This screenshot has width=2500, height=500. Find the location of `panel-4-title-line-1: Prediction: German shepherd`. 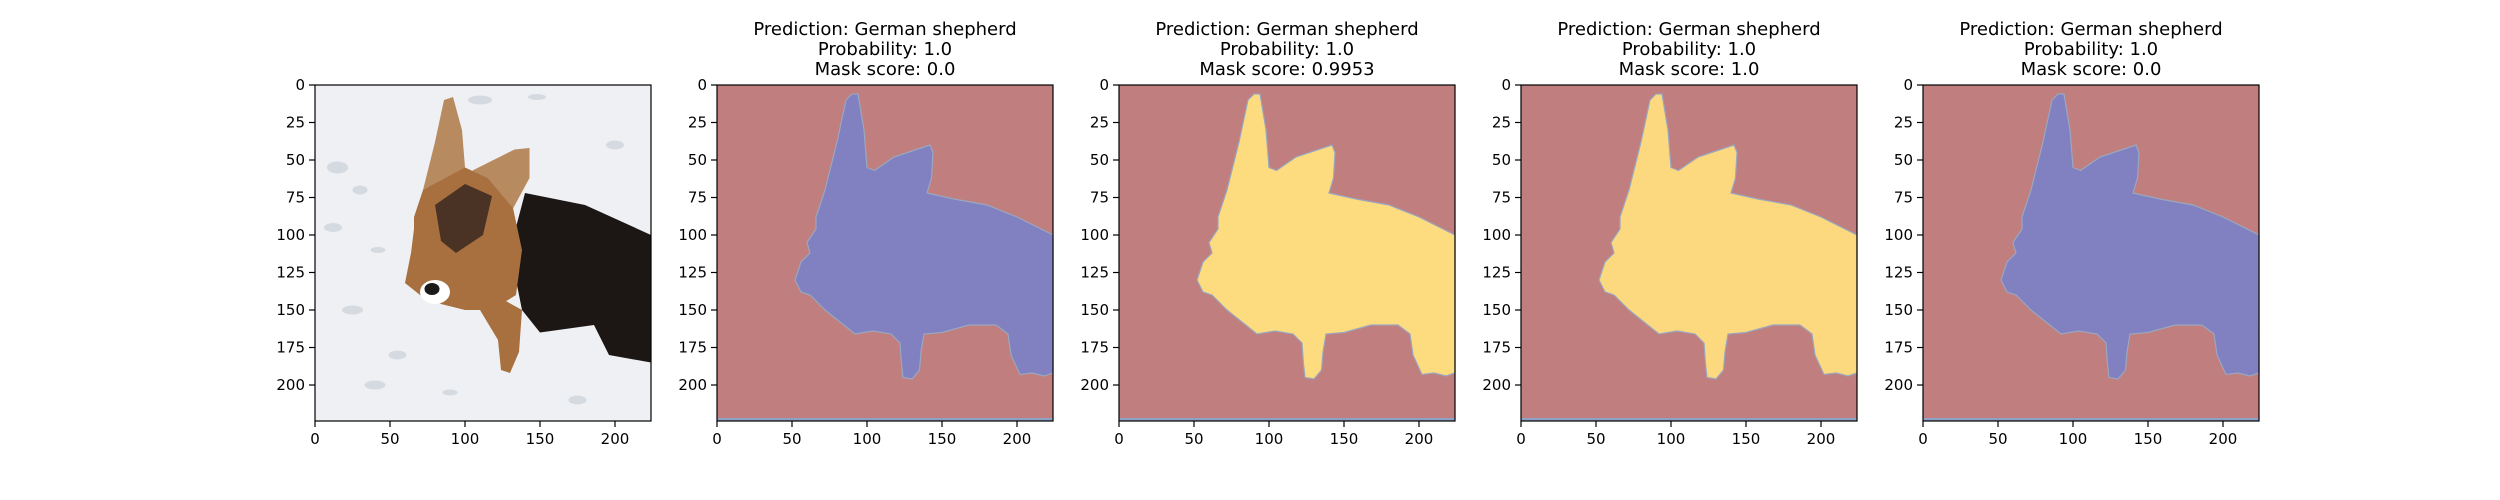

panel-4-title-line-1: Prediction: German shepherd is located at coordinates (1688, 29).